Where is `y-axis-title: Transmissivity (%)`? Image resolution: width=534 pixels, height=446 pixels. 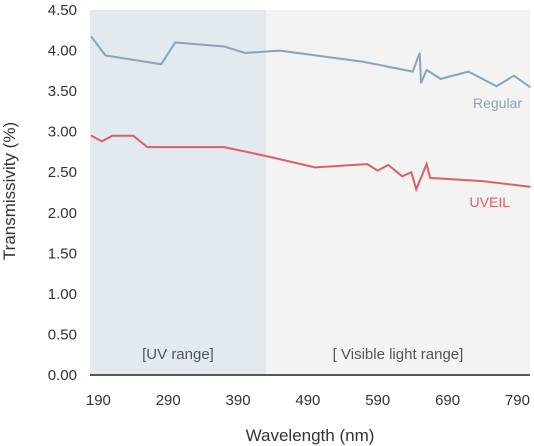
y-axis-title: Transmissivity (%) is located at coordinates (9, 191).